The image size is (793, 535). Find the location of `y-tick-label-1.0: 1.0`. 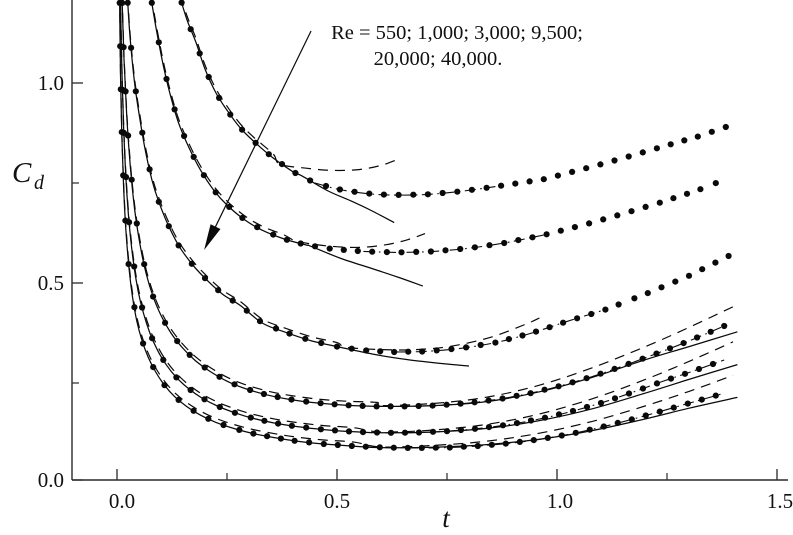

y-tick-label-1.0: 1.0 is located at coordinates (51, 83).